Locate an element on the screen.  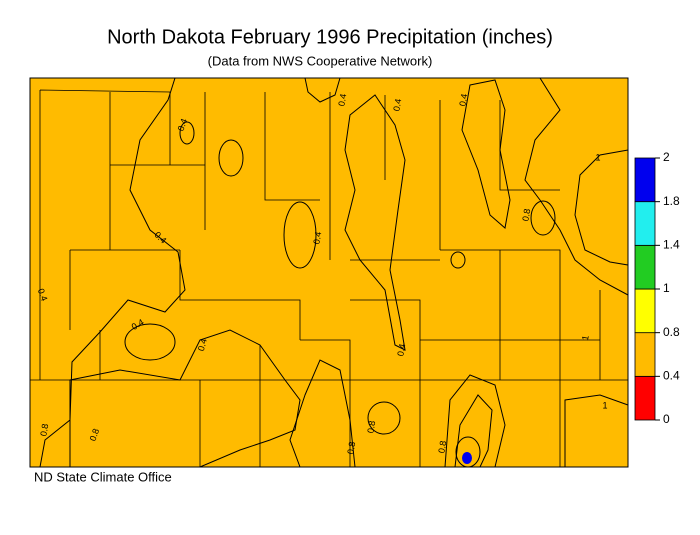
legend: 0 0.4 0.8 1 1.4 1.8 2 is located at coordinates (657, 288).